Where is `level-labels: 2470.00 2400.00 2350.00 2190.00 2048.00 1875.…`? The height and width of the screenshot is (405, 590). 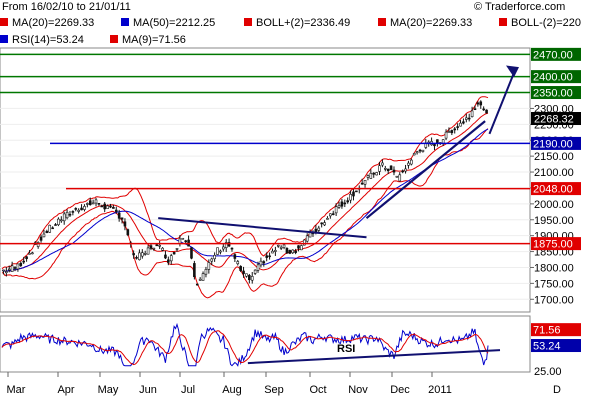
level-labels: 2470.00 2400.00 2350.00 2190.00 2048.00 1875.… is located at coordinates (556, 149).